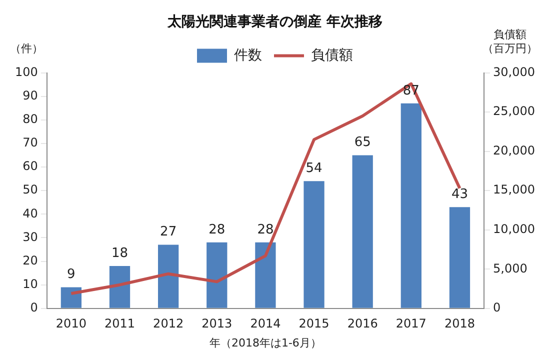 This screenshot has width=550, height=360. What do you see at coordinates (514, 111) in the screenshot?
I see `y2-tick-label: 25,000` at bounding box center [514, 111].